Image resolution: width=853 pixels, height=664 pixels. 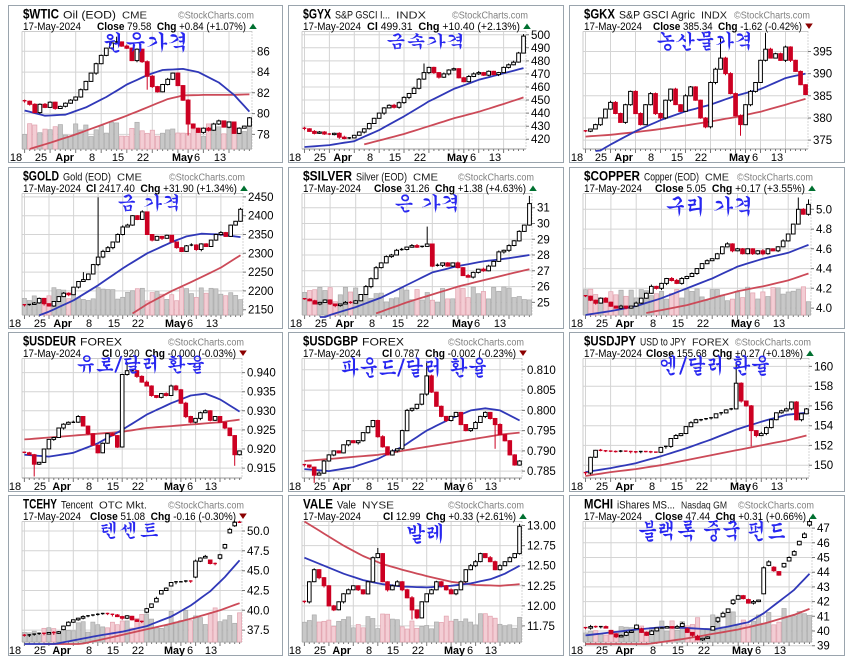 I want to click on svg-text: Oil (EOD), so click(x=89, y=16).